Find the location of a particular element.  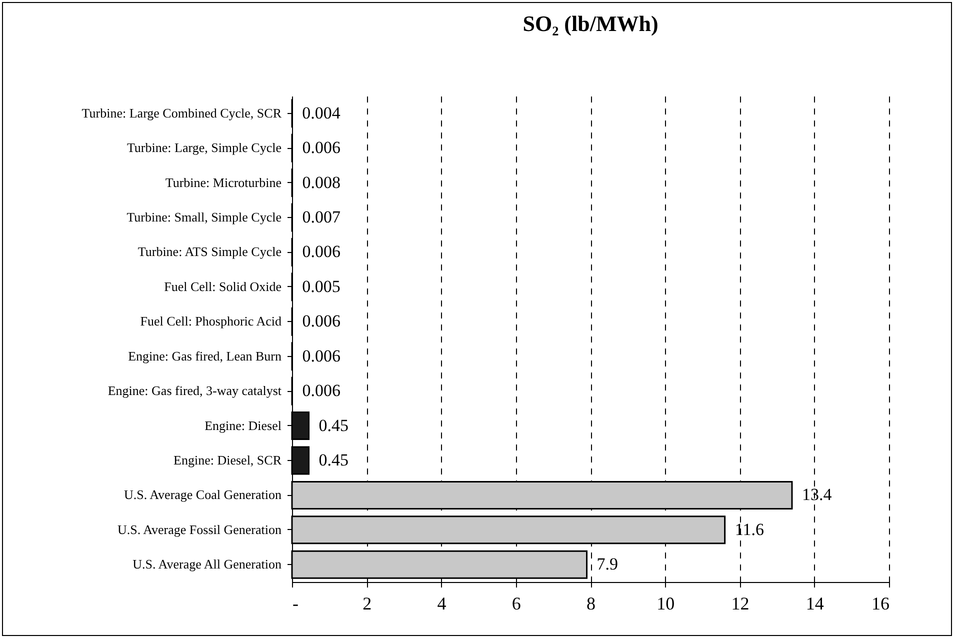

data-label: 11.6 is located at coordinates (749, 529).